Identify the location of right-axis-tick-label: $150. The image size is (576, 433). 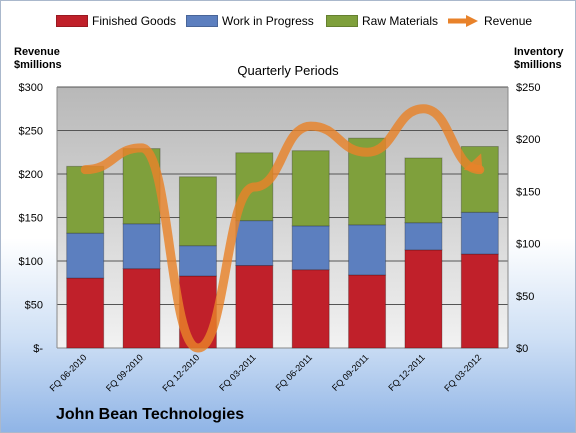
(528, 192).